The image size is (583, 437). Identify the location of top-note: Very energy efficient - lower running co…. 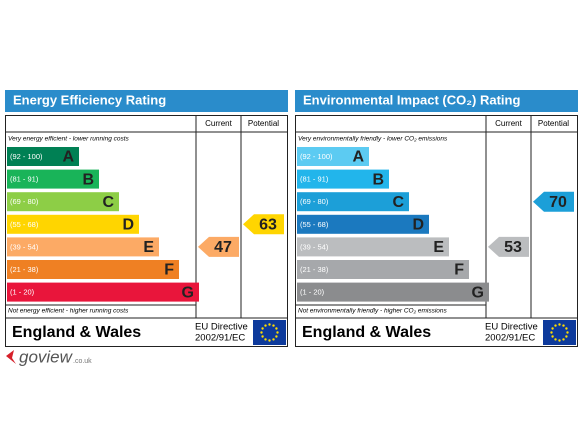
(69, 139).